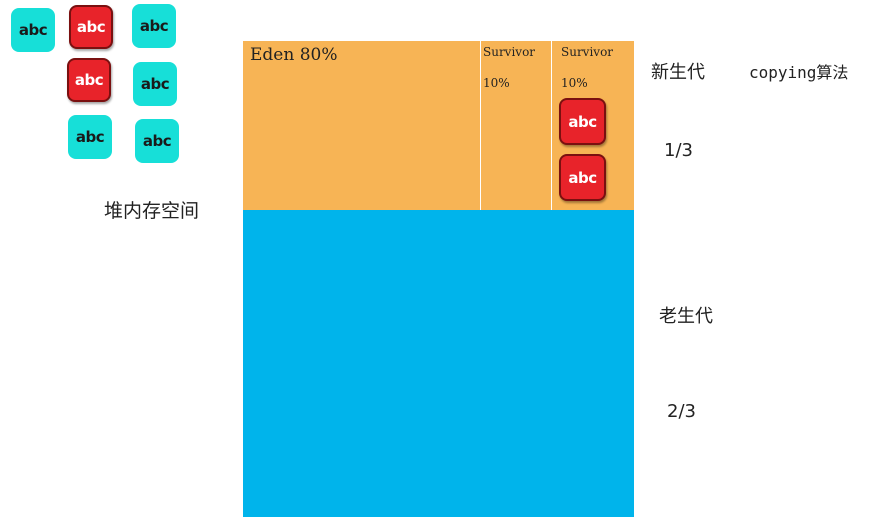 The image size is (892, 527). Describe the element at coordinates (294, 55) in the screenshot. I see `eden-label: Eden 80%` at that location.